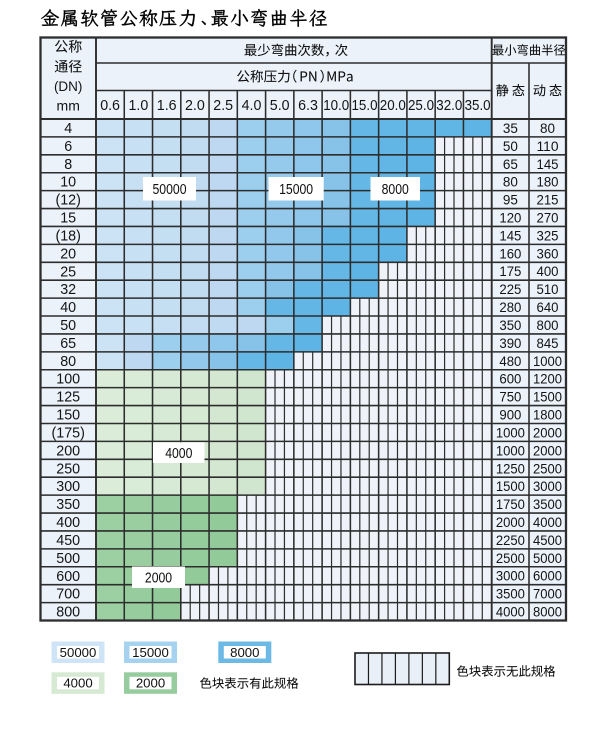  I want to click on svg-text: 160, so click(510, 254).